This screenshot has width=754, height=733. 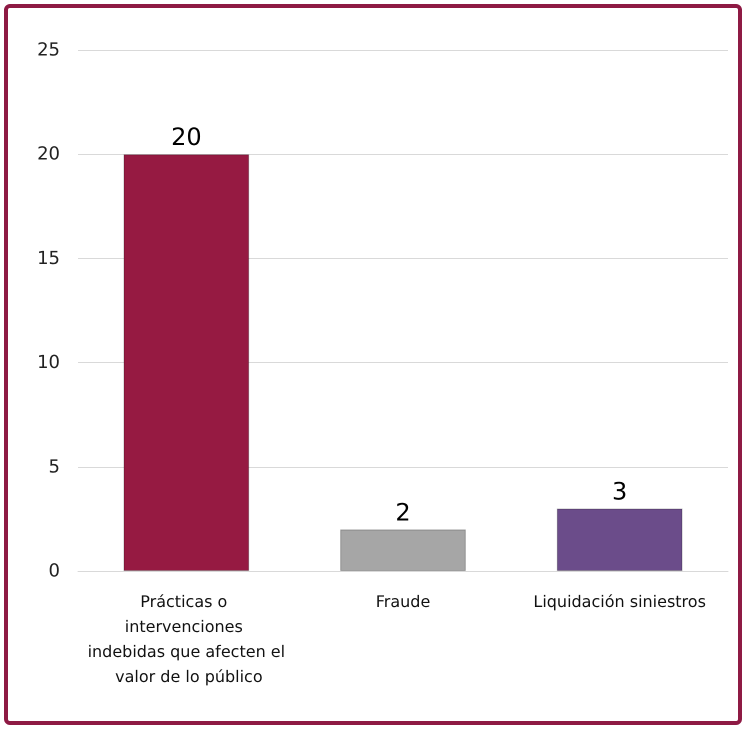 I want to click on x-tick-label: Liquidación siniestros, so click(x=619, y=601).